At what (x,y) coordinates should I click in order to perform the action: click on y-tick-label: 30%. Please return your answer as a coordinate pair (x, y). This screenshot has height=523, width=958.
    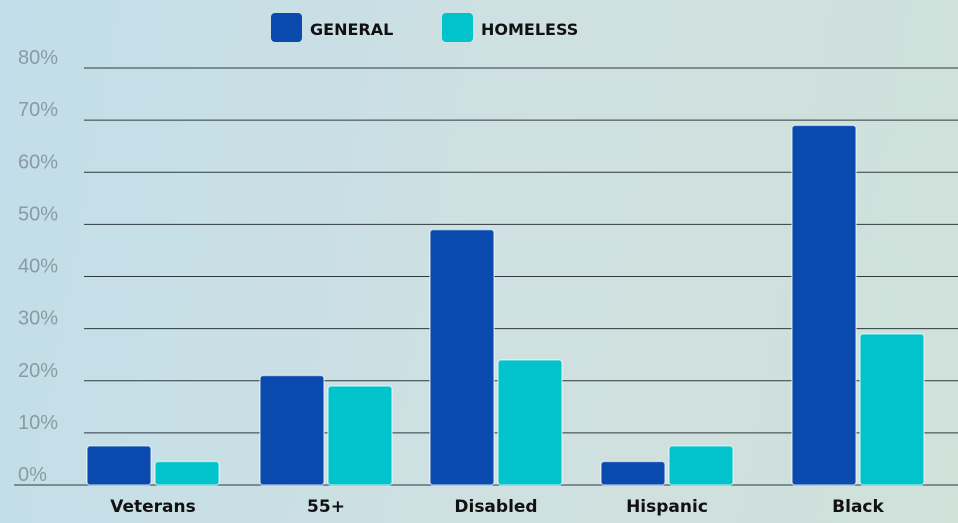
    Looking at the image, I should click on (38, 319).